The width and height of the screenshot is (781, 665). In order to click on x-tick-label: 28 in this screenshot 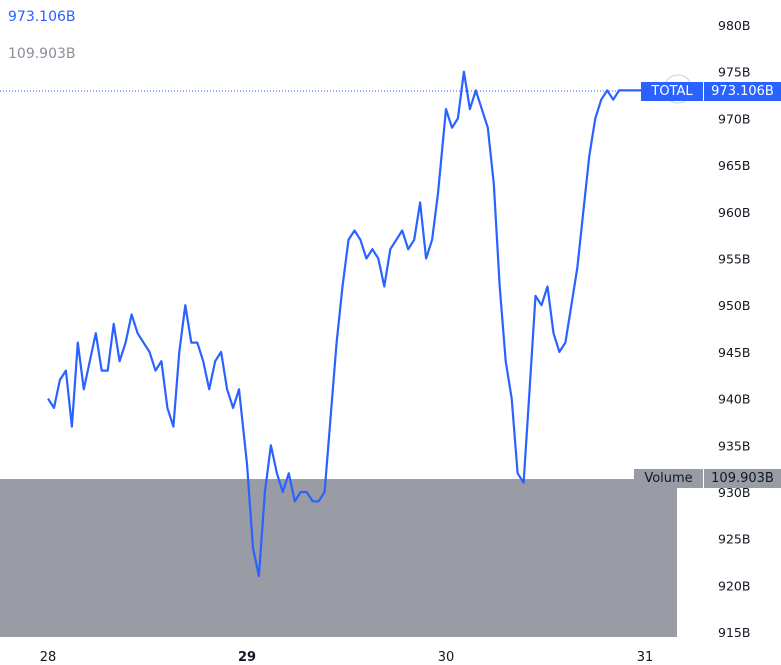, I will do `click(48, 657)`.